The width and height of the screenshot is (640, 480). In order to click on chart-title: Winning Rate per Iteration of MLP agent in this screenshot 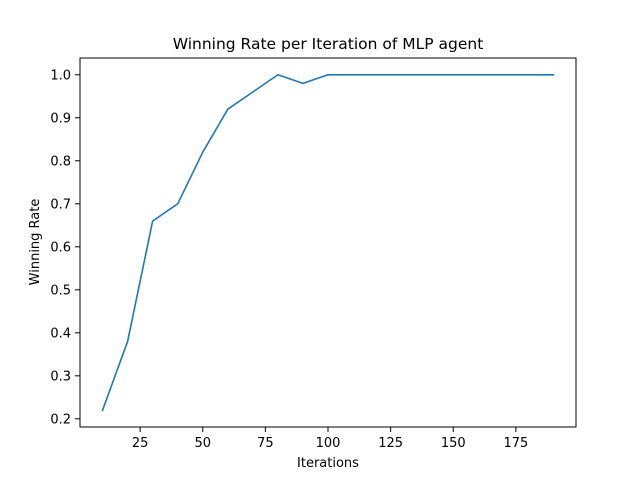, I will do `click(328, 44)`.